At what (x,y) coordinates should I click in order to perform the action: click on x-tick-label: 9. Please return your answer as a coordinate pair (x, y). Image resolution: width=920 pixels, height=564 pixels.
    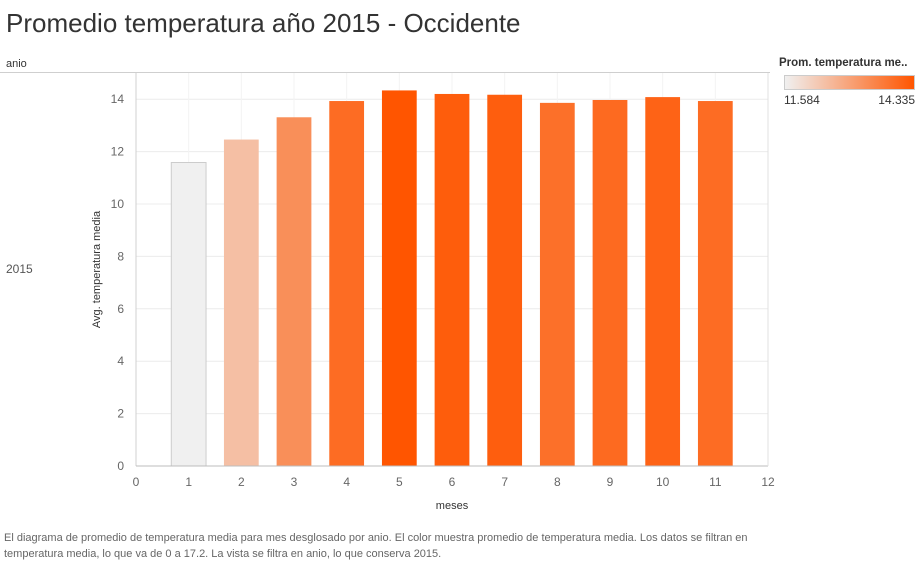
    Looking at the image, I should click on (610, 482).